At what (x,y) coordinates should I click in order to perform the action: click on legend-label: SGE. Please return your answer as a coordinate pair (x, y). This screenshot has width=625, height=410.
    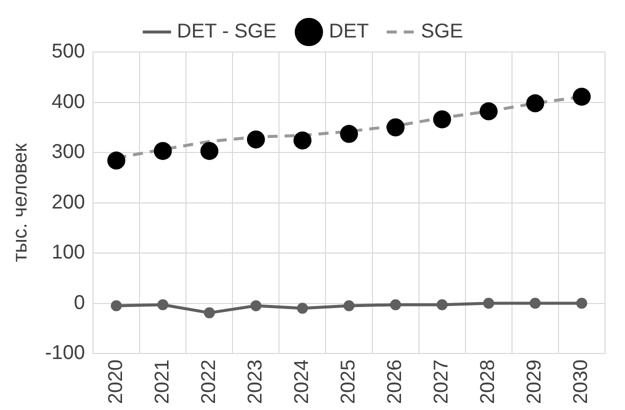
    Looking at the image, I should click on (442, 31).